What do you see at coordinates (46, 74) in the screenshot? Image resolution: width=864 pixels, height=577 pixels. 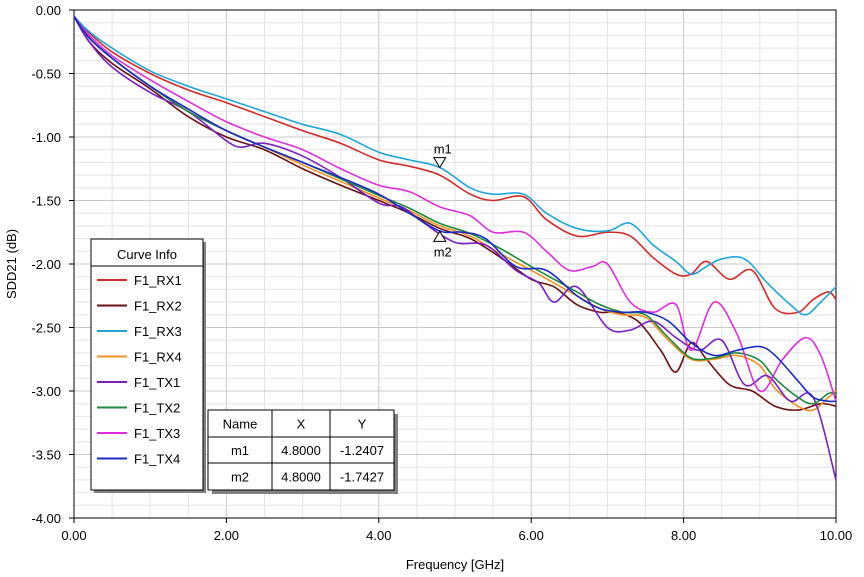 I see `y-tick-label: -0.50` at bounding box center [46, 74].